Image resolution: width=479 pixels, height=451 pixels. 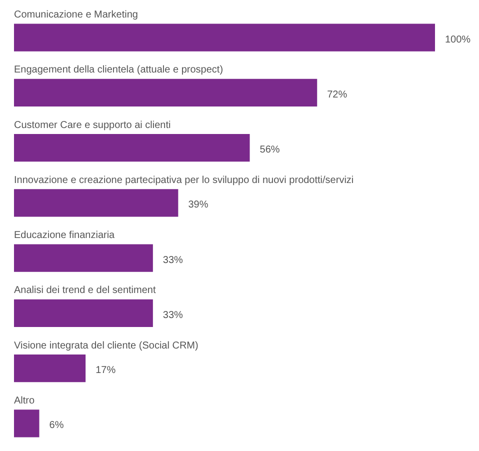 I want to click on y-tick-label: Engagement della clientela (attuale e prospect), so click(x=119, y=70).